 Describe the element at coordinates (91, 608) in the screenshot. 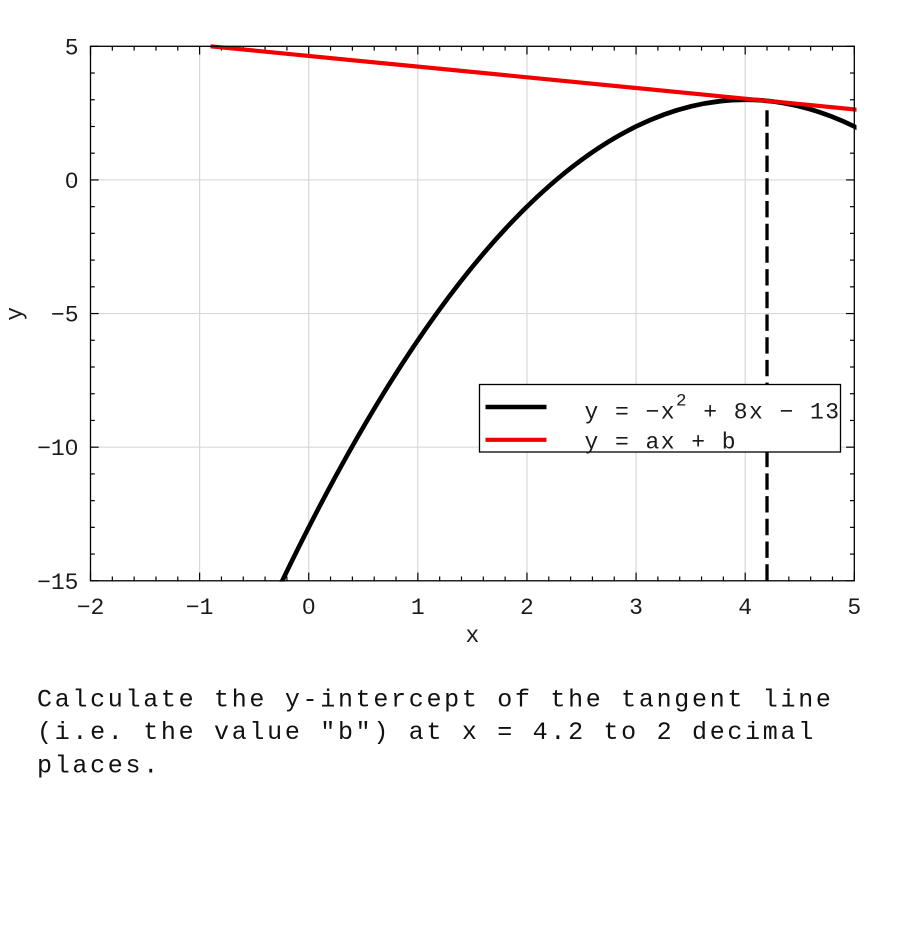

I see `svg-text: −2` at that location.